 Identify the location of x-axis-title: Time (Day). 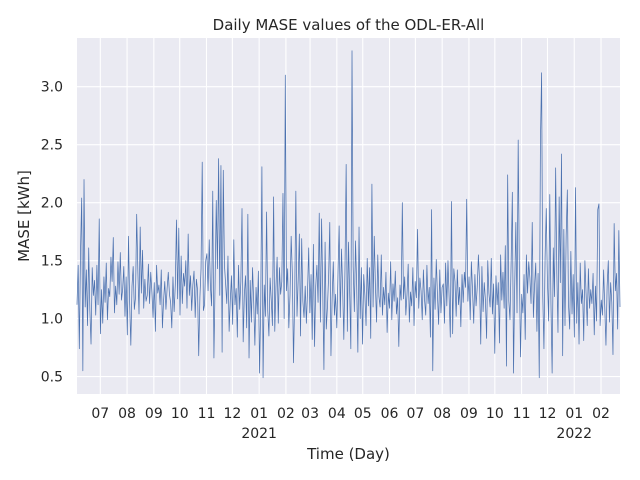
(348, 454).